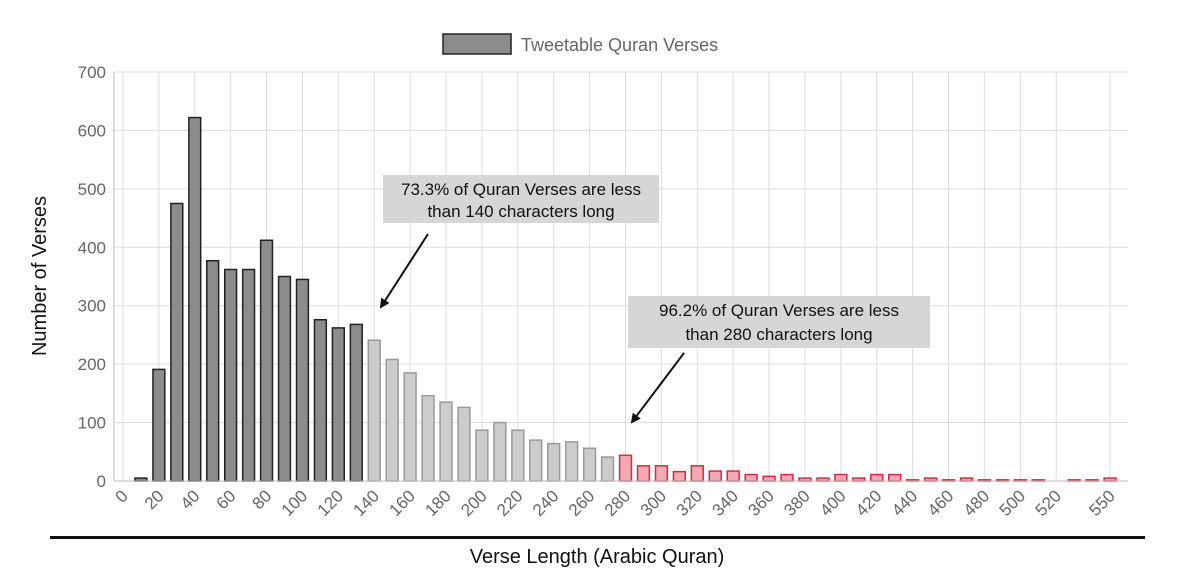  I want to click on x-tick-label: 500, so click(1012, 502).